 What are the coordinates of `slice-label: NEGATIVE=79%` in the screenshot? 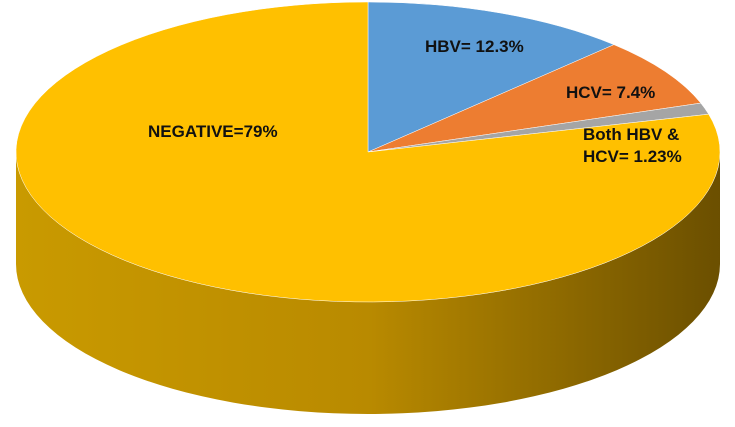 It's located at (213, 131).